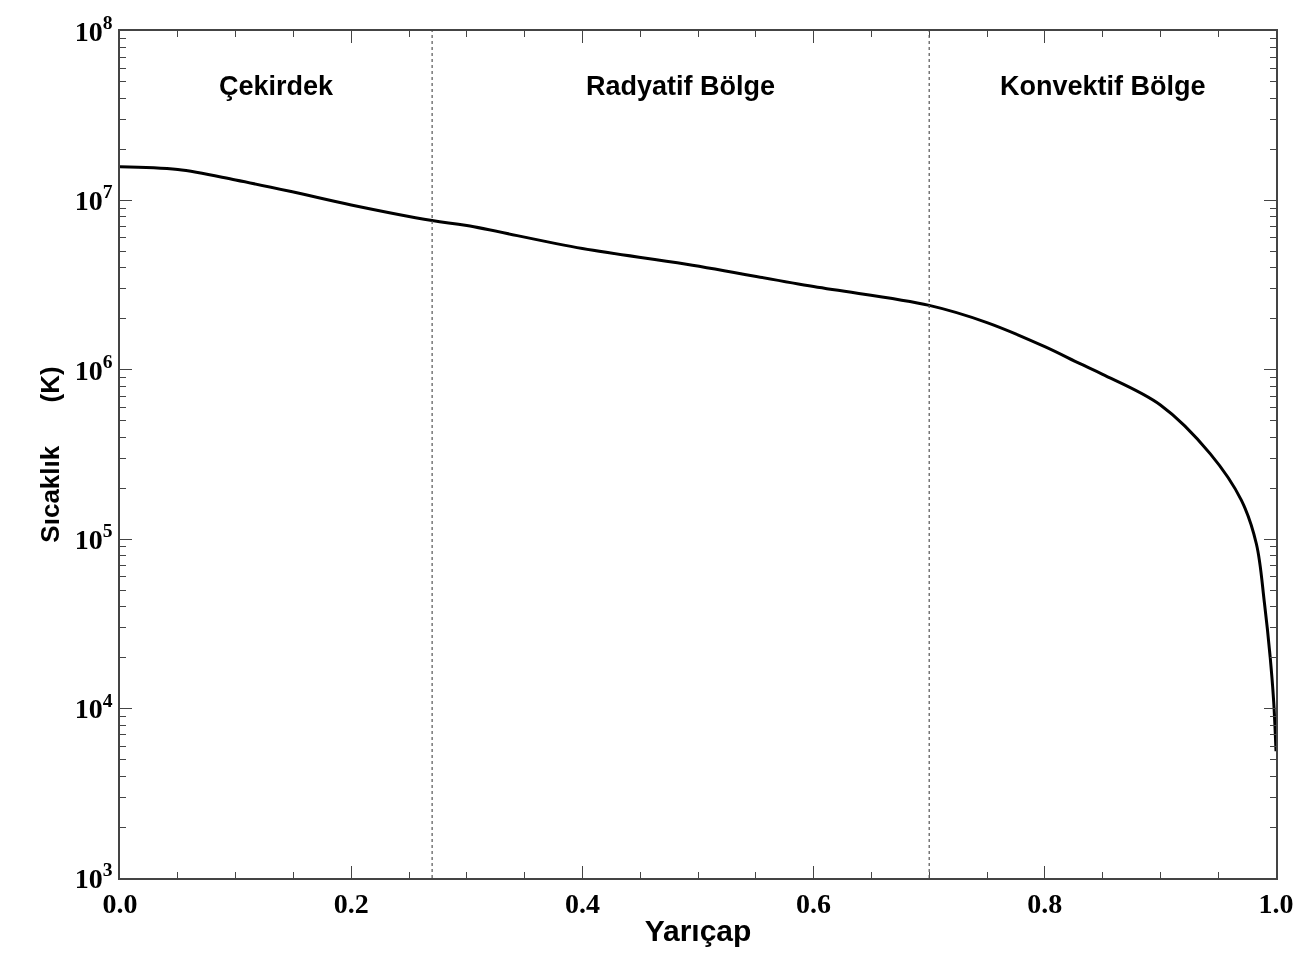  I want to click on x-tick-label: 1.0, so click(1276, 904).